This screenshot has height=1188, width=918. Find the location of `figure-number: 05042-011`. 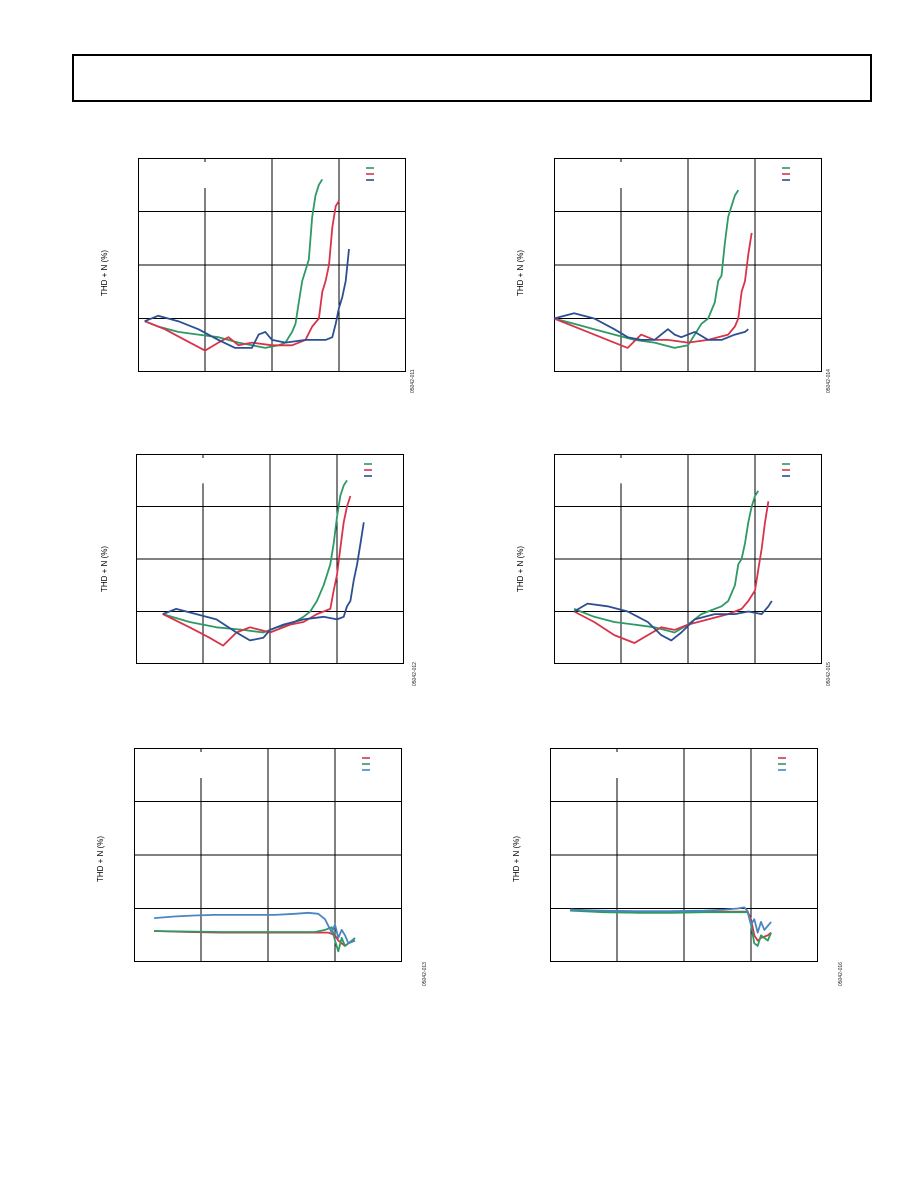

figure-number: 05042-011 is located at coordinates (413, 381).